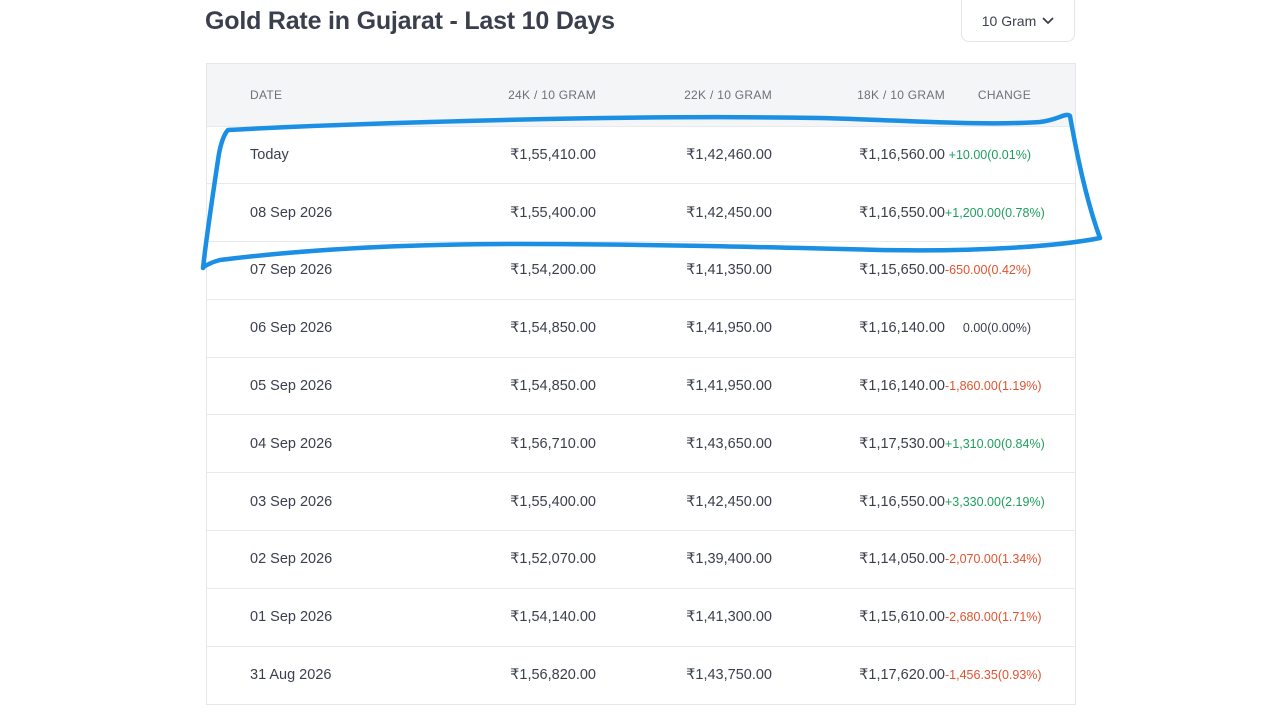  What do you see at coordinates (266, 94) in the screenshot?
I see `header-date: DATE` at bounding box center [266, 94].